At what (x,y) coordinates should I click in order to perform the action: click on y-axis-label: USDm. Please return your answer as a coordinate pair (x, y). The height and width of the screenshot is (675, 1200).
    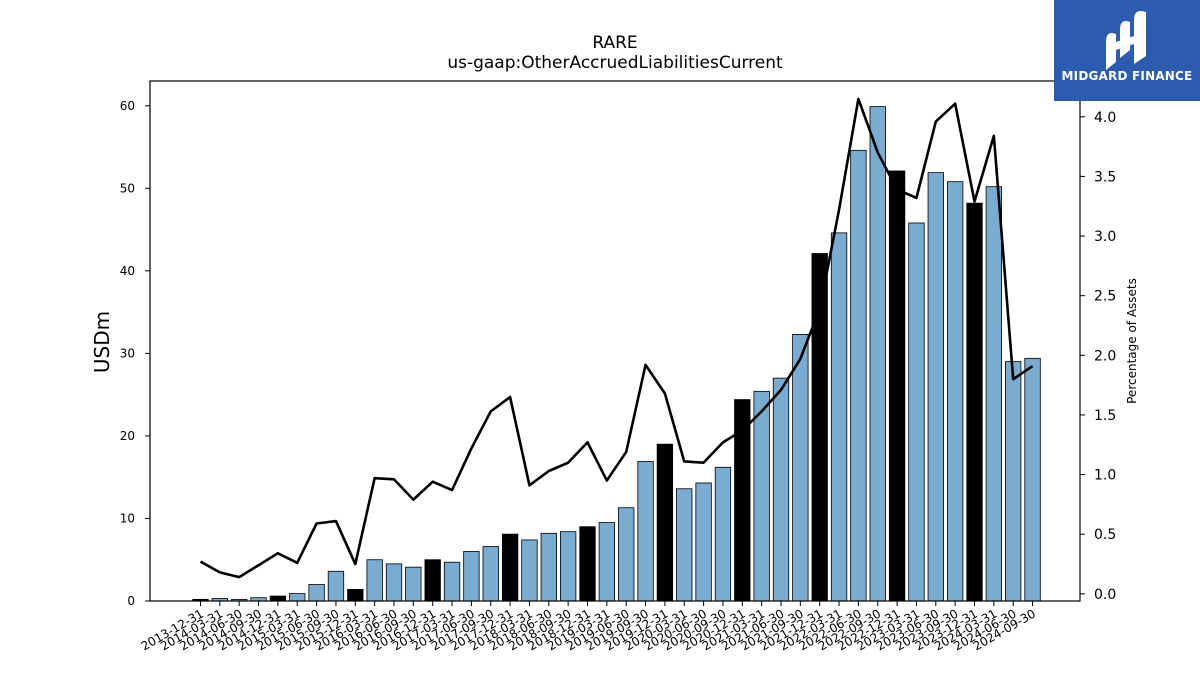
    Looking at the image, I should click on (102, 342).